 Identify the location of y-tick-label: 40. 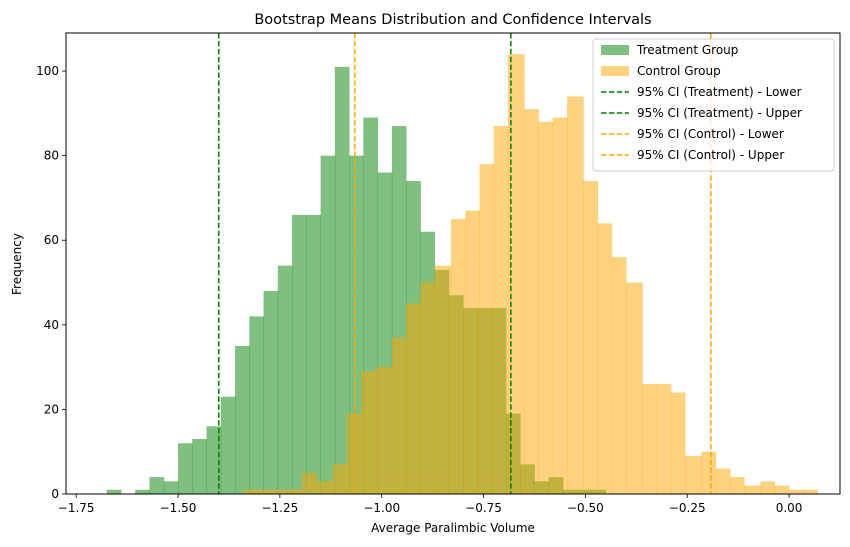
(51, 325).